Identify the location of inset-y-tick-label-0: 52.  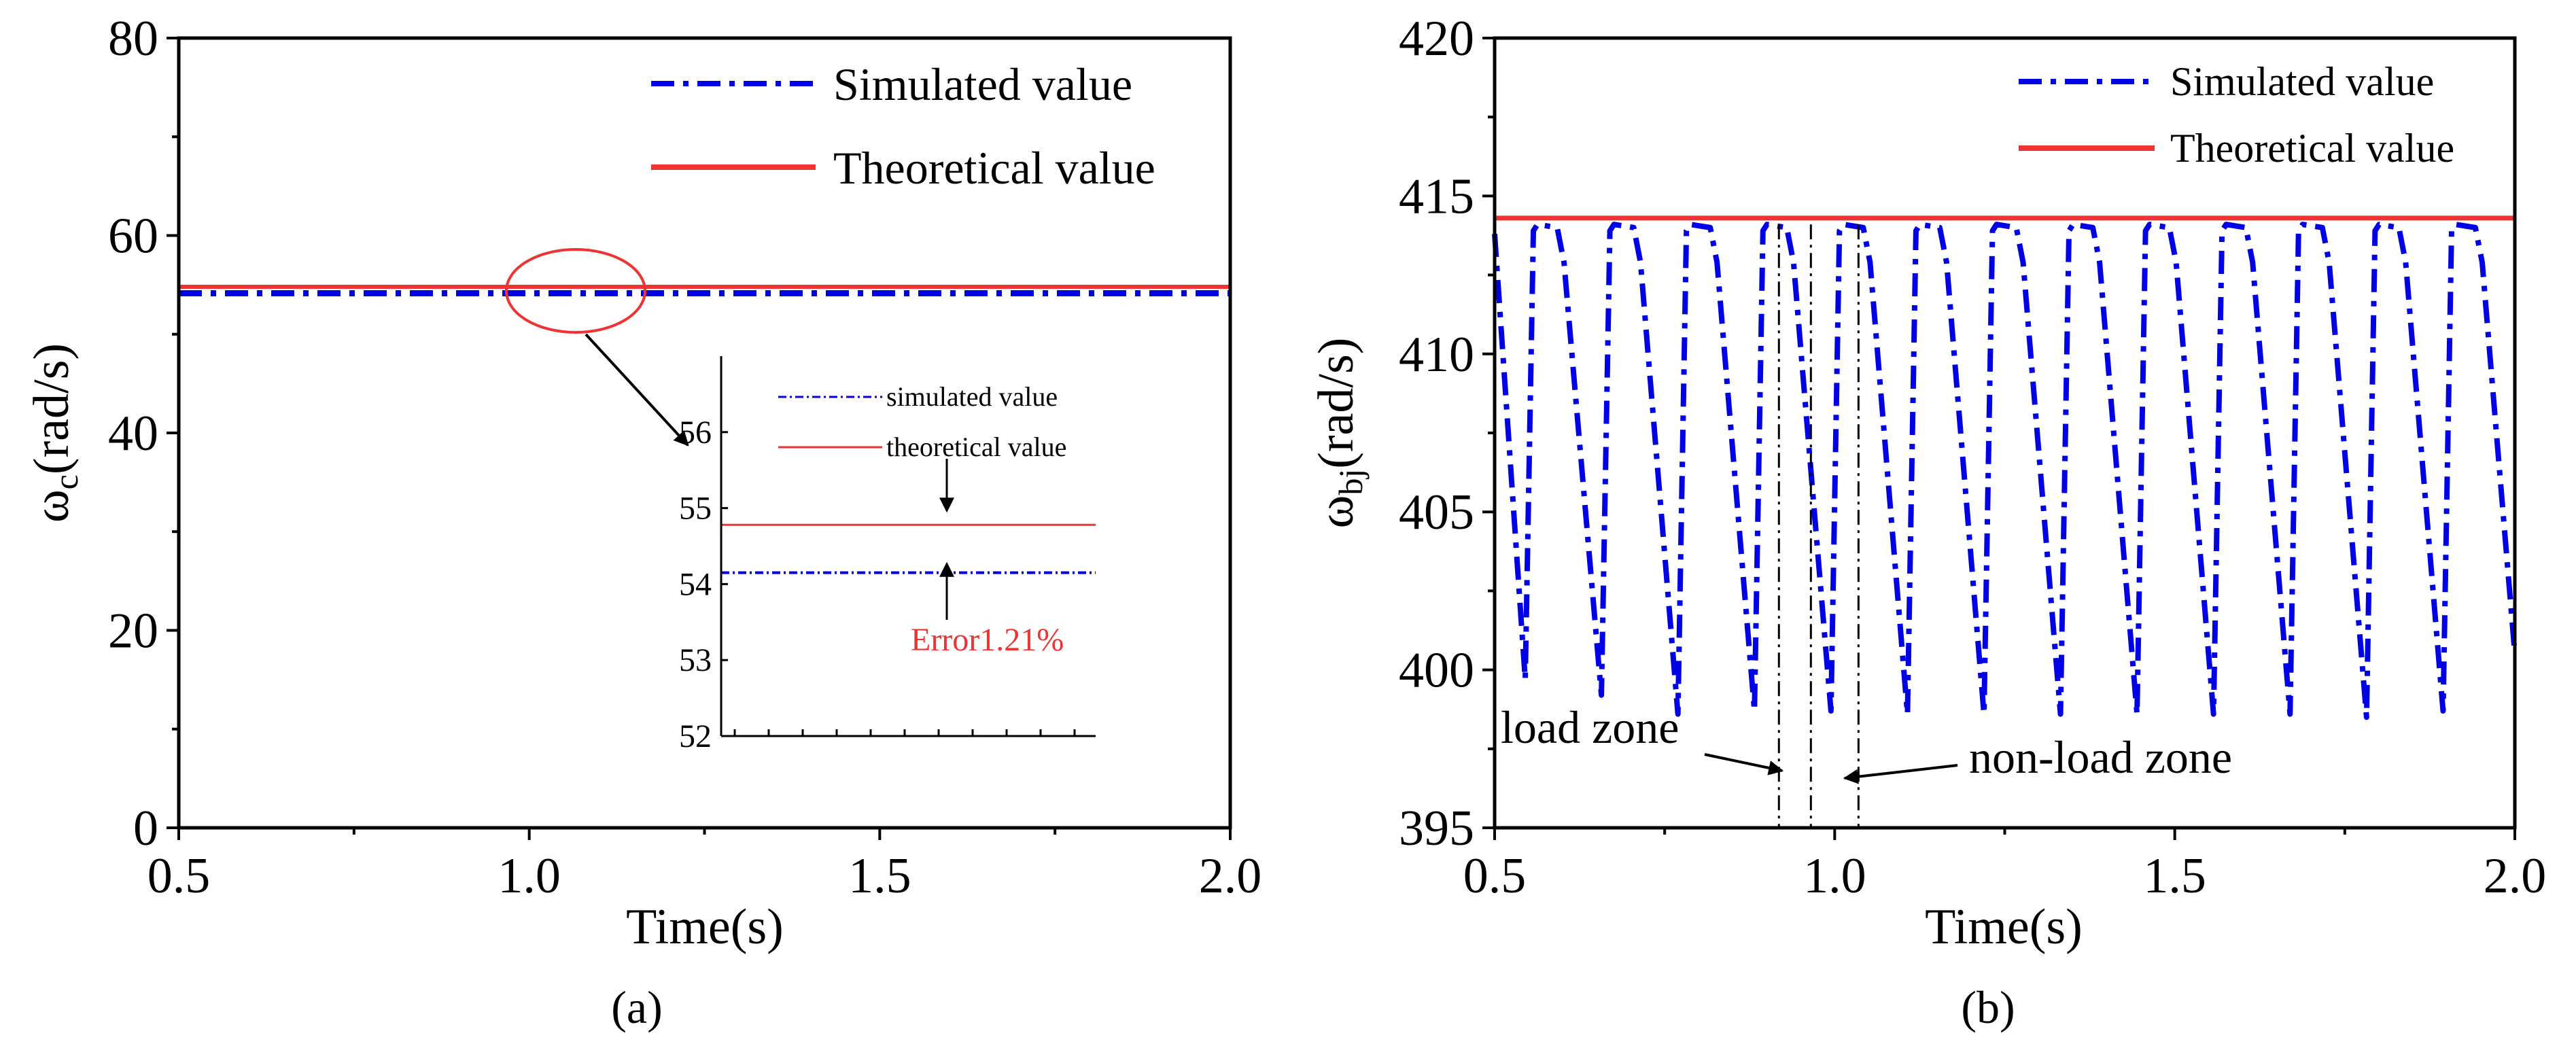
(695, 736).